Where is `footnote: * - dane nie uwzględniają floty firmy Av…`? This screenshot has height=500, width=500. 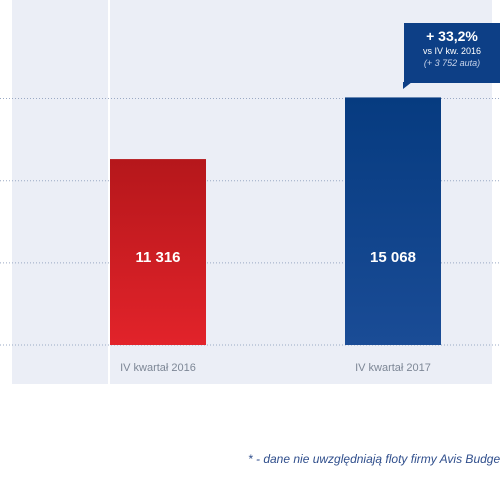 footnote: * - dane nie uwzględniają floty firmy Av… is located at coordinates (374, 459).